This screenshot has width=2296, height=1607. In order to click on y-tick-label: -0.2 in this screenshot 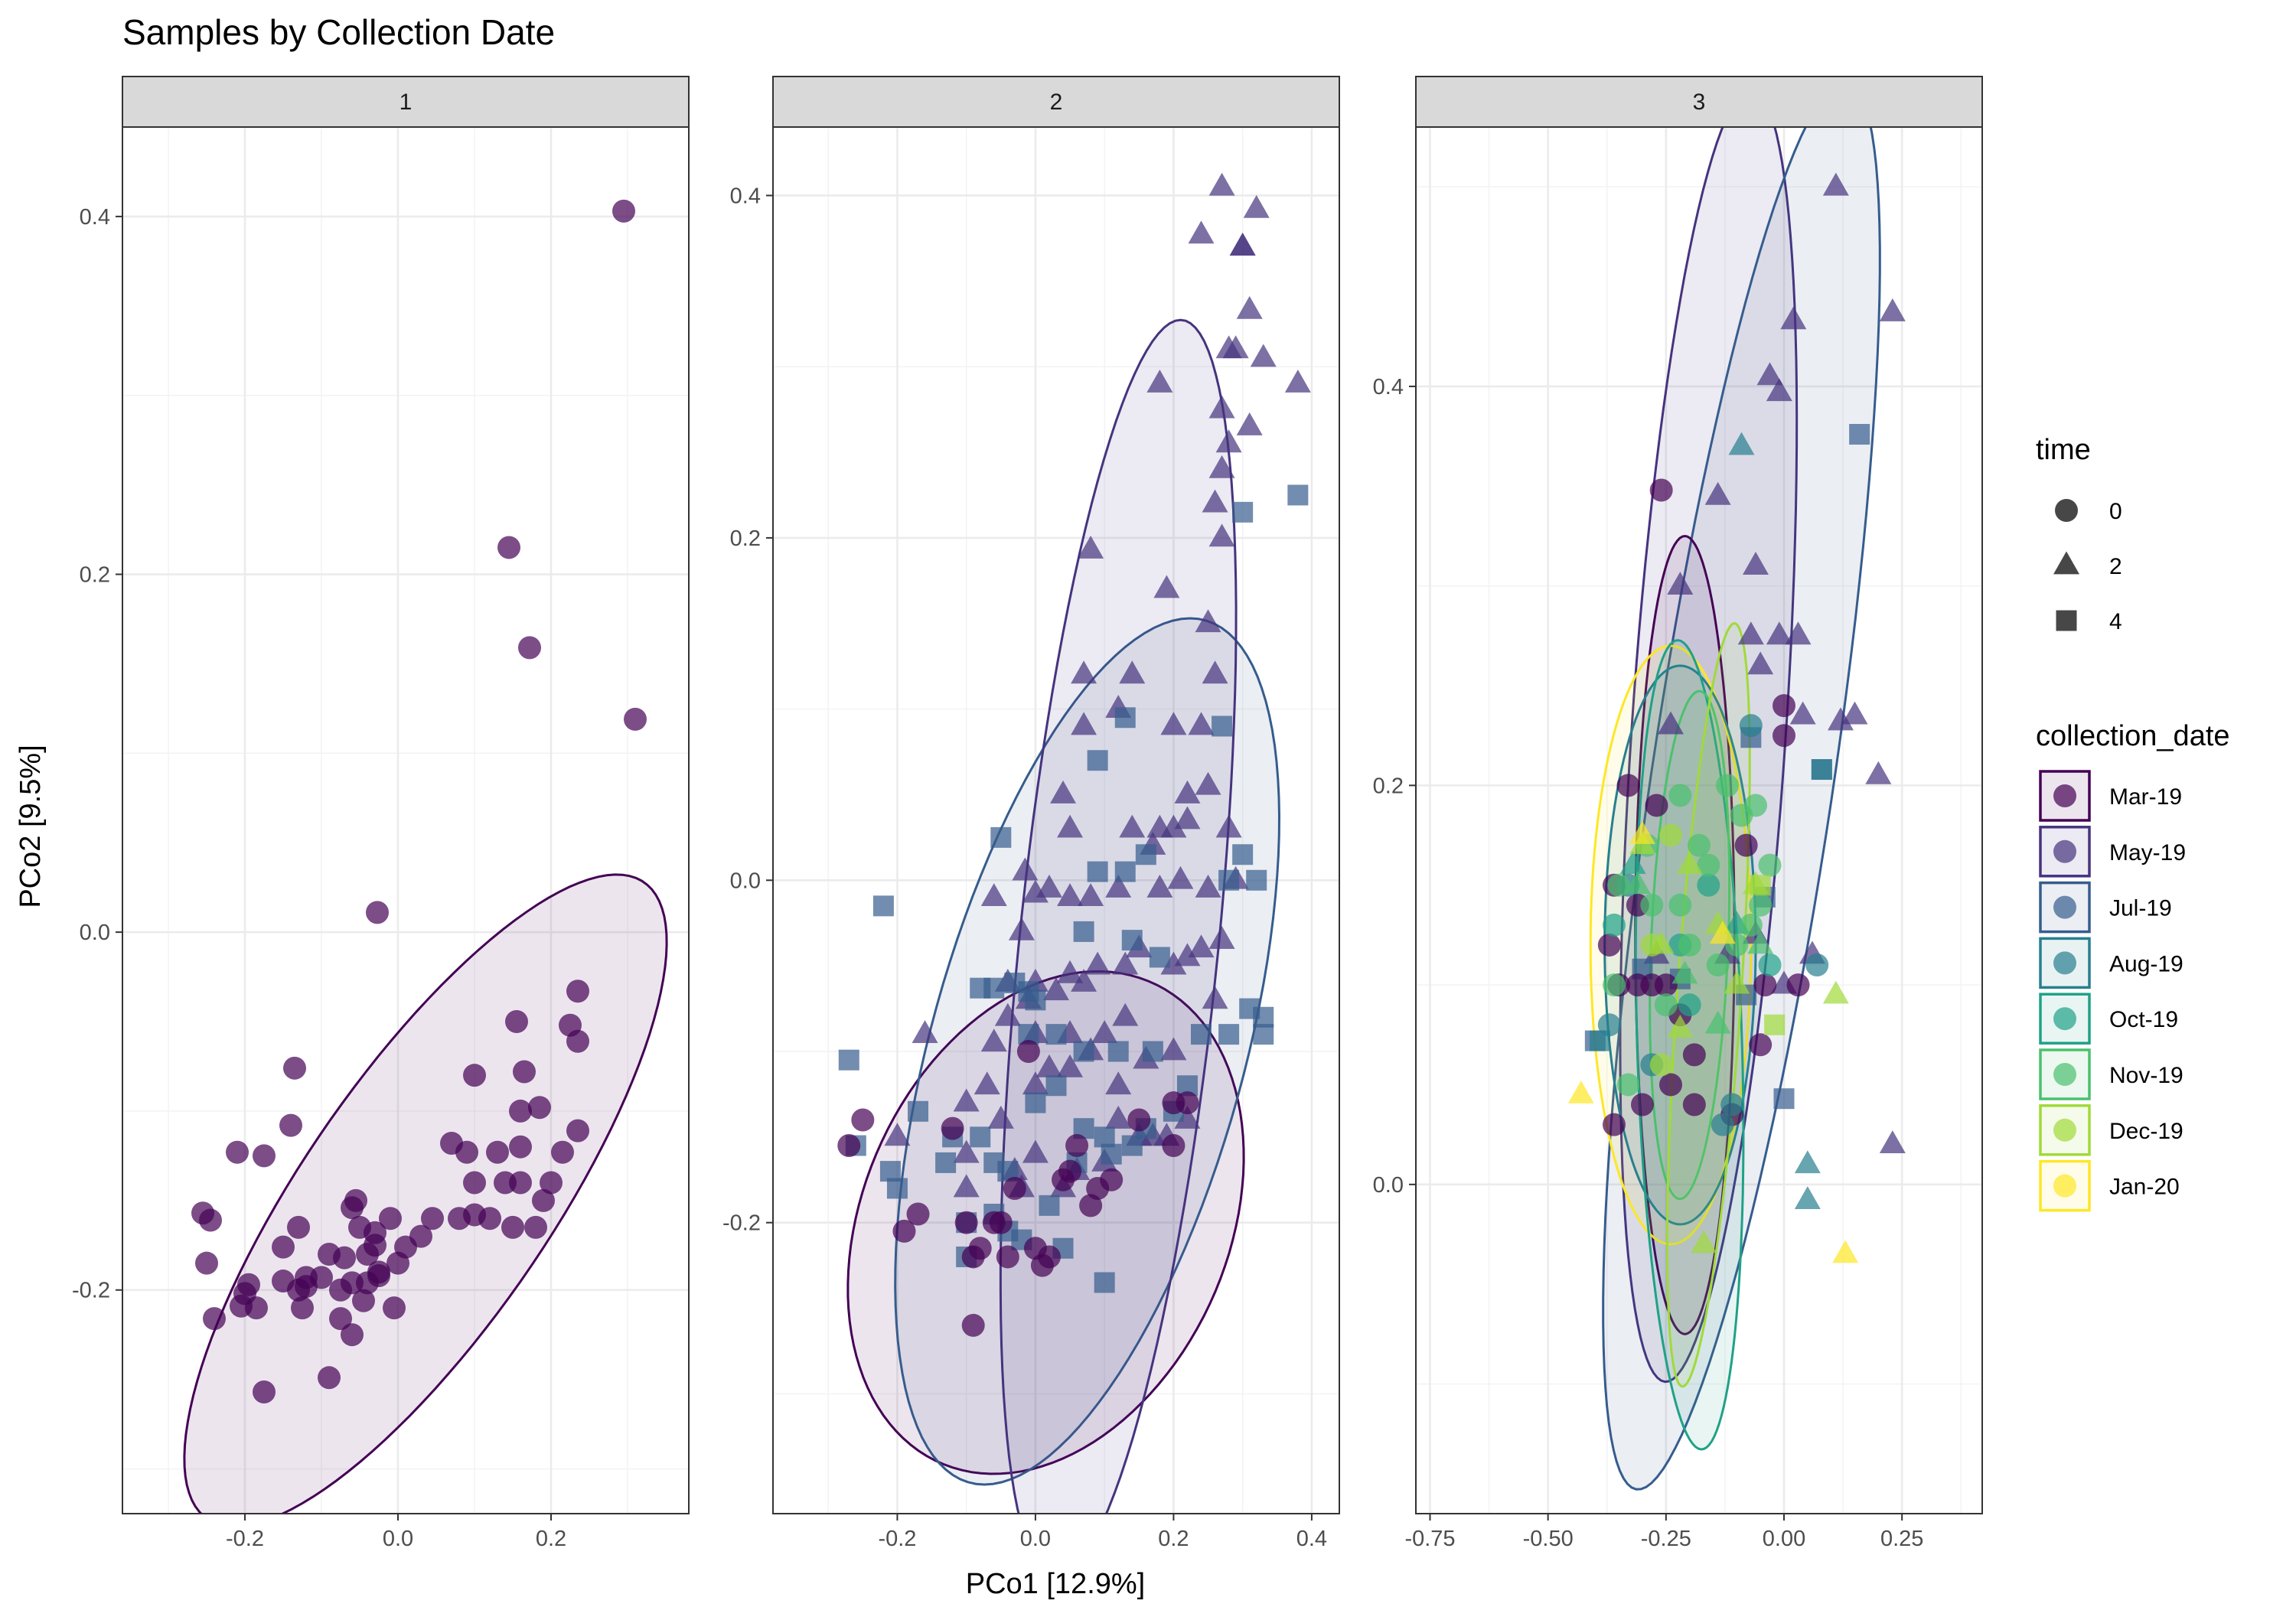, I will do `click(741, 1223)`.